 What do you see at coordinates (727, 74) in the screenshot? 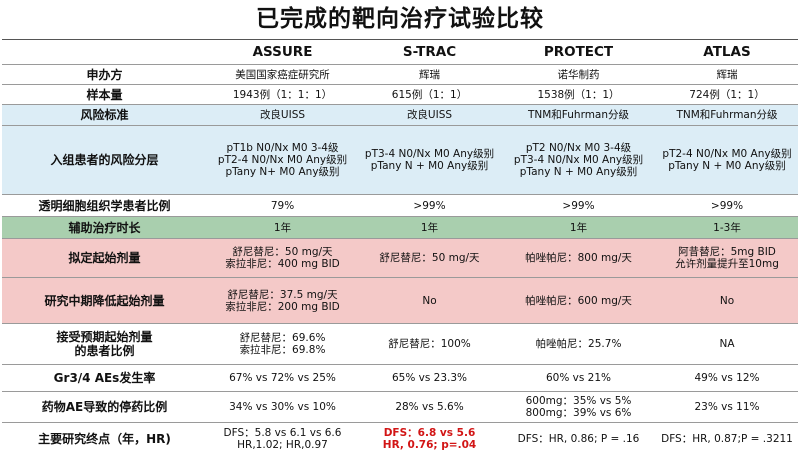
I see `cell-atlas: 辉瑞` at bounding box center [727, 74].